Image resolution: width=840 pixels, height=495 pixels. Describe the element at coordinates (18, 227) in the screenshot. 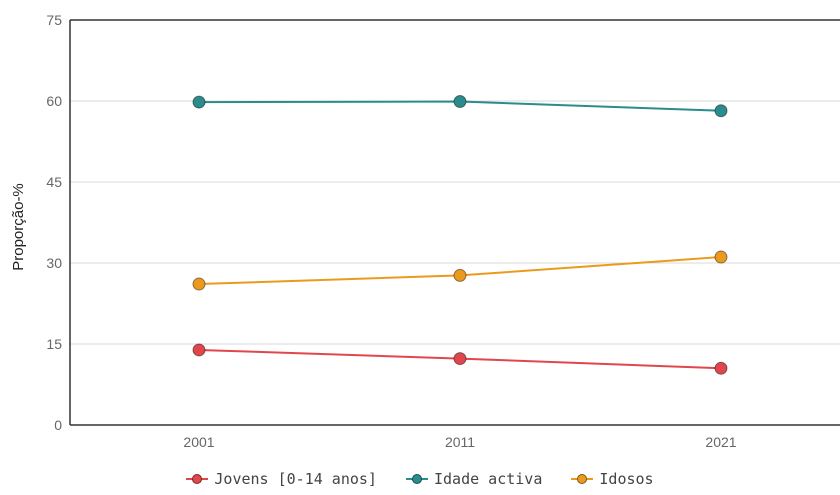

I see `y-axis-title: Proporção-%` at that location.